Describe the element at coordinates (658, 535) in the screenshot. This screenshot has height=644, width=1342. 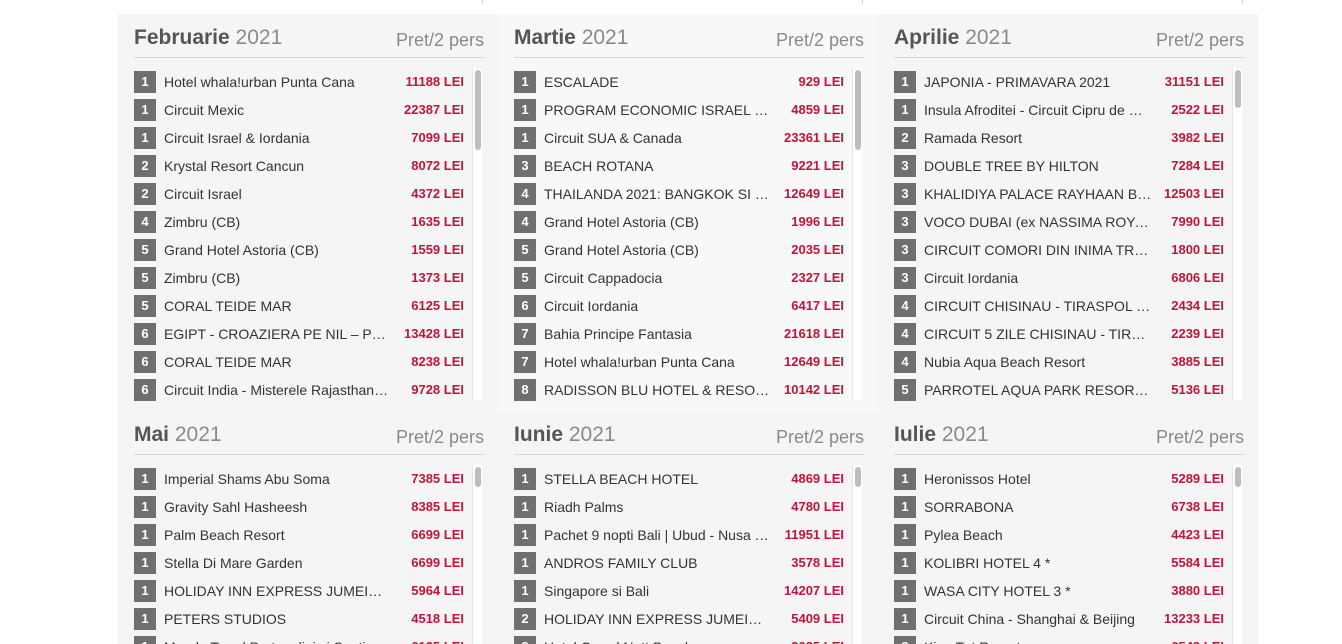
I see `offer-name-link: Pachet 9 nopti Bali | Ubud - Nusa Dua` at that location.